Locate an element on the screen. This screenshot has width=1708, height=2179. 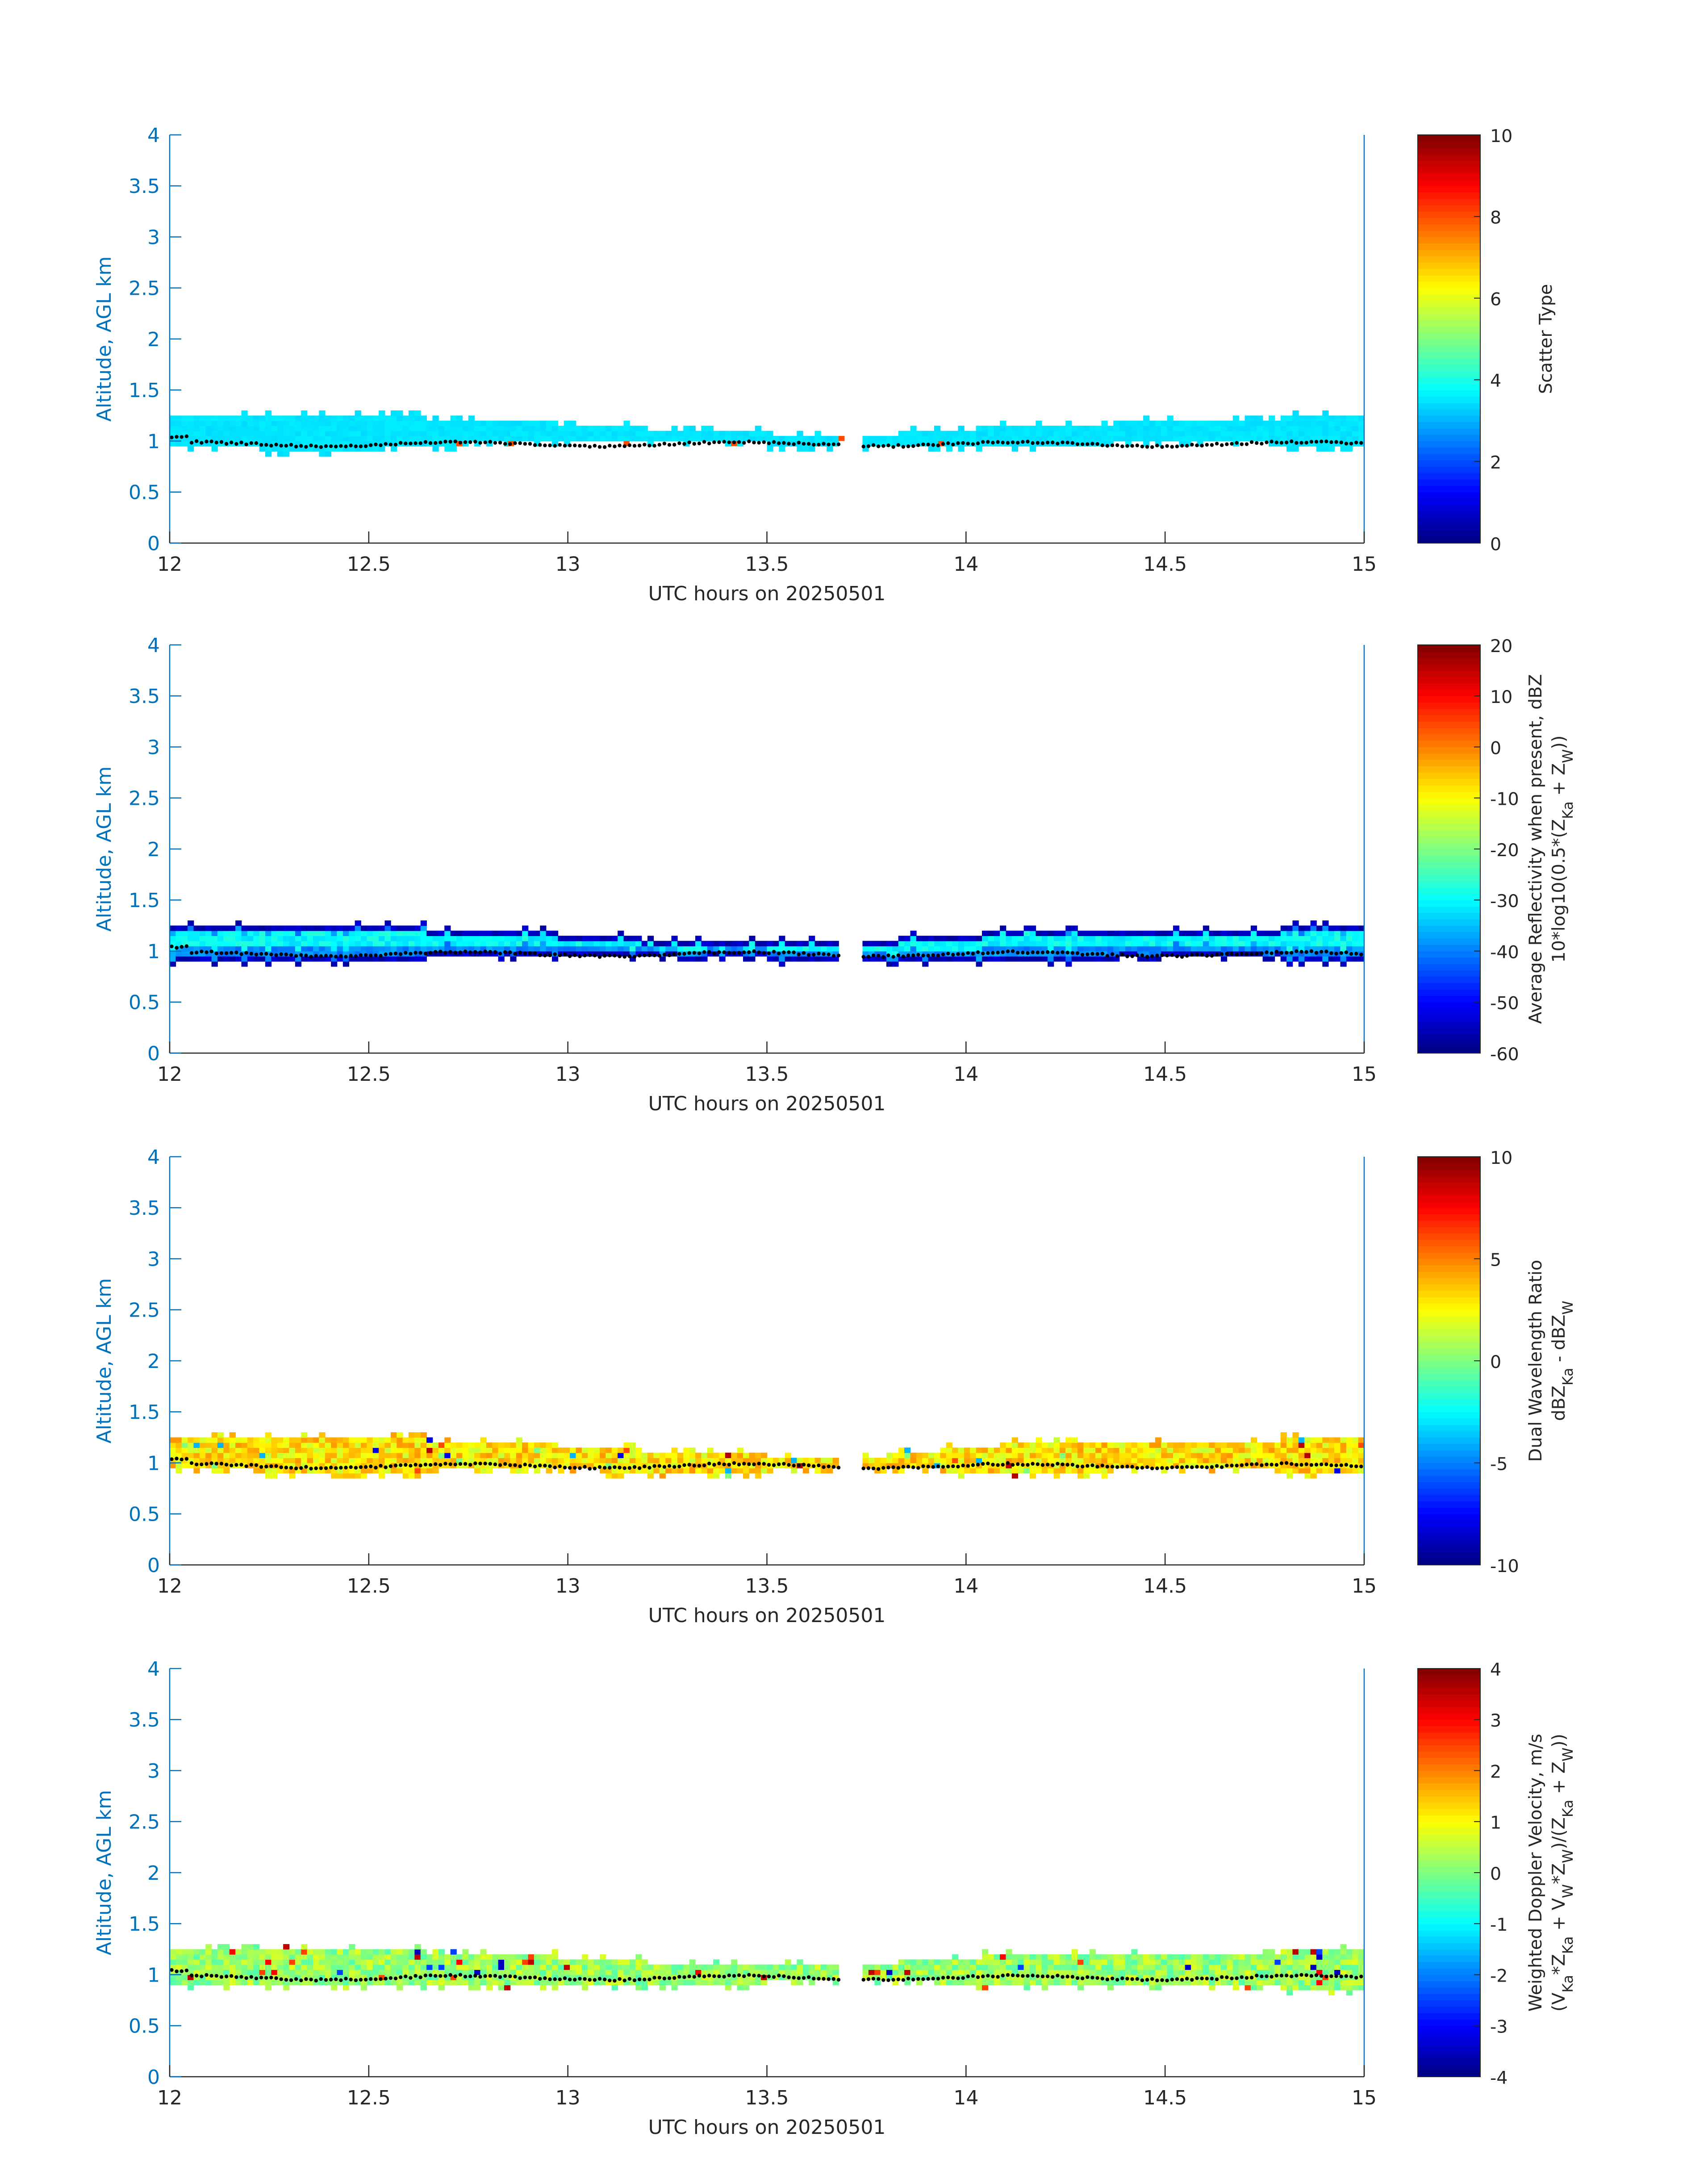
y-tick-label: 3.5 is located at coordinates (144, 1208).